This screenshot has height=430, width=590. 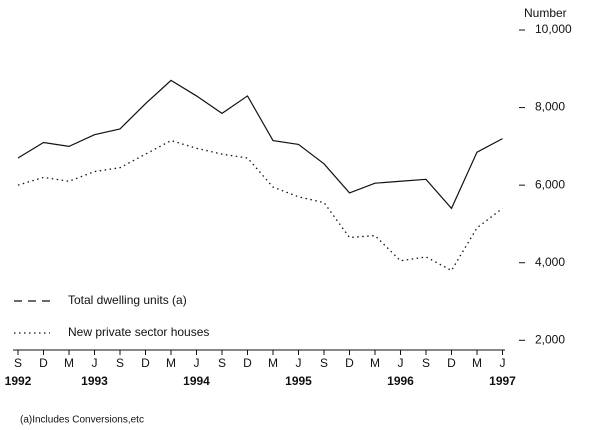 What do you see at coordinates (138, 332) in the screenshot?
I see `legend-label: New private sector houses` at bounding box center [138, 332].